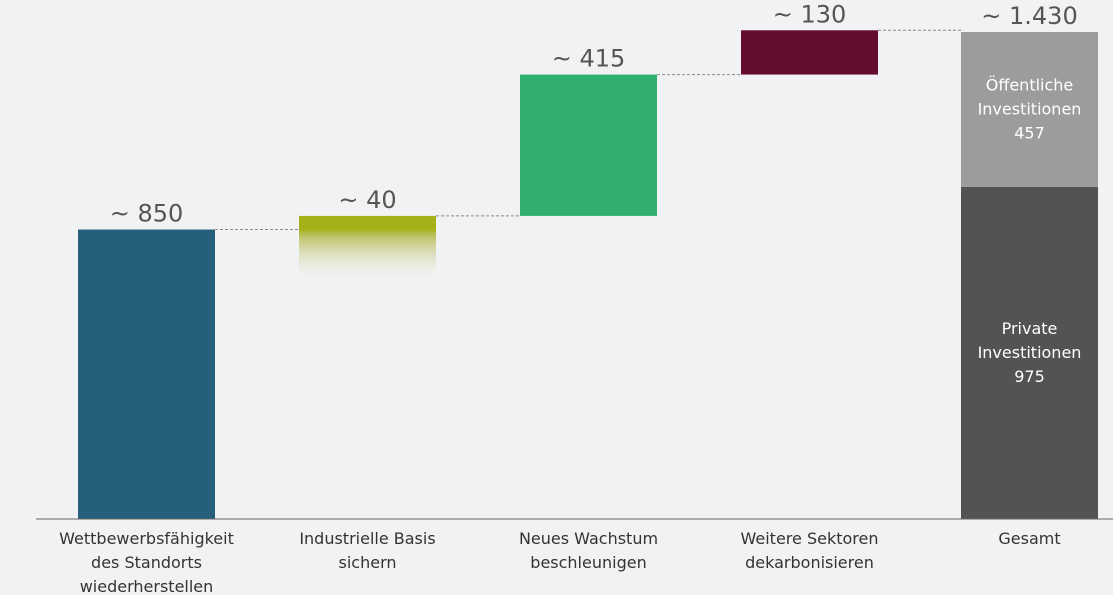  I want to click on total-value-label: ~ 1.430, so click(1029, 16).